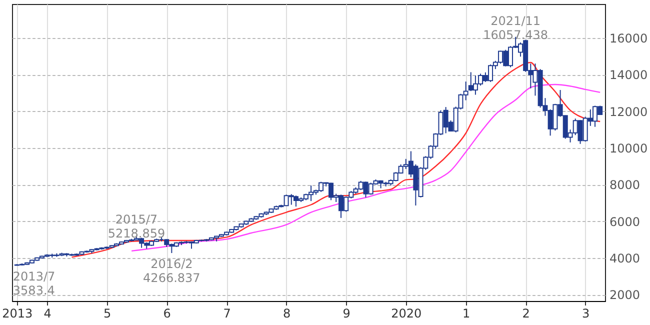  What do you see at coordinates (227, 313) in the screenshot?
I see `x-tick-label: 7` at bounding box center [227, 313].